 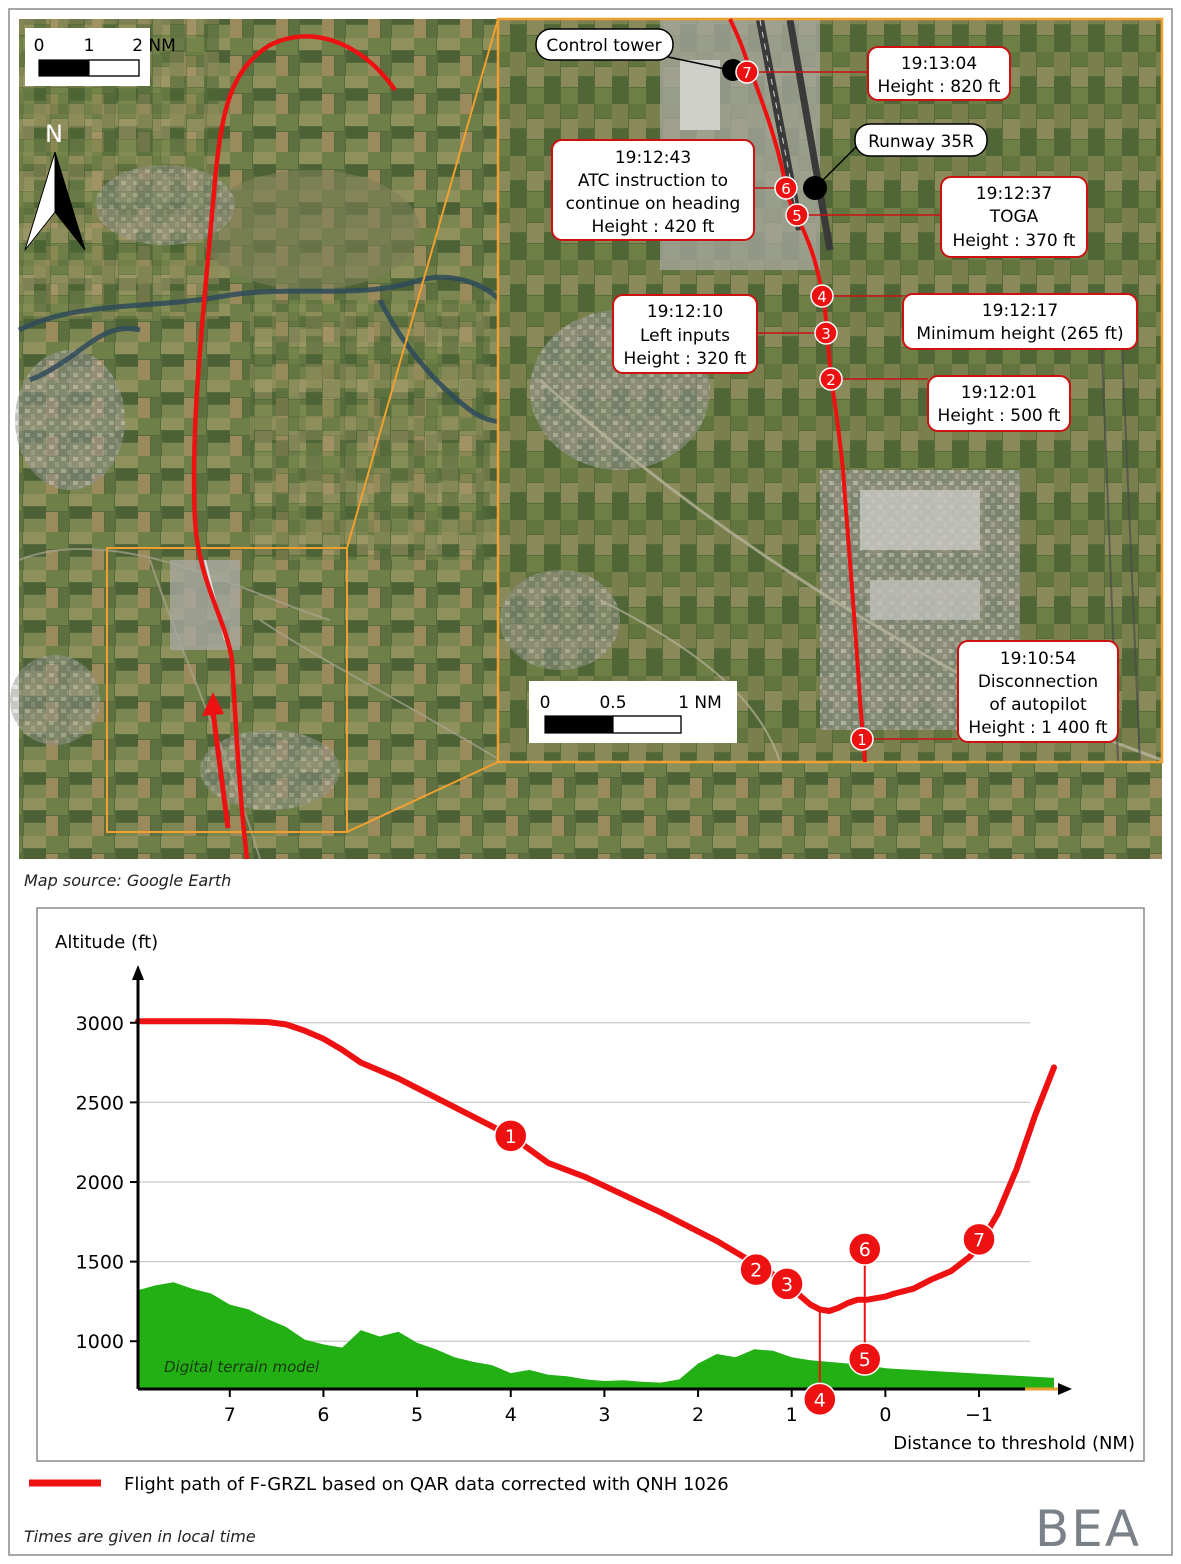 I want to click on map-marker-6: 6, so click(x=786, y=188).